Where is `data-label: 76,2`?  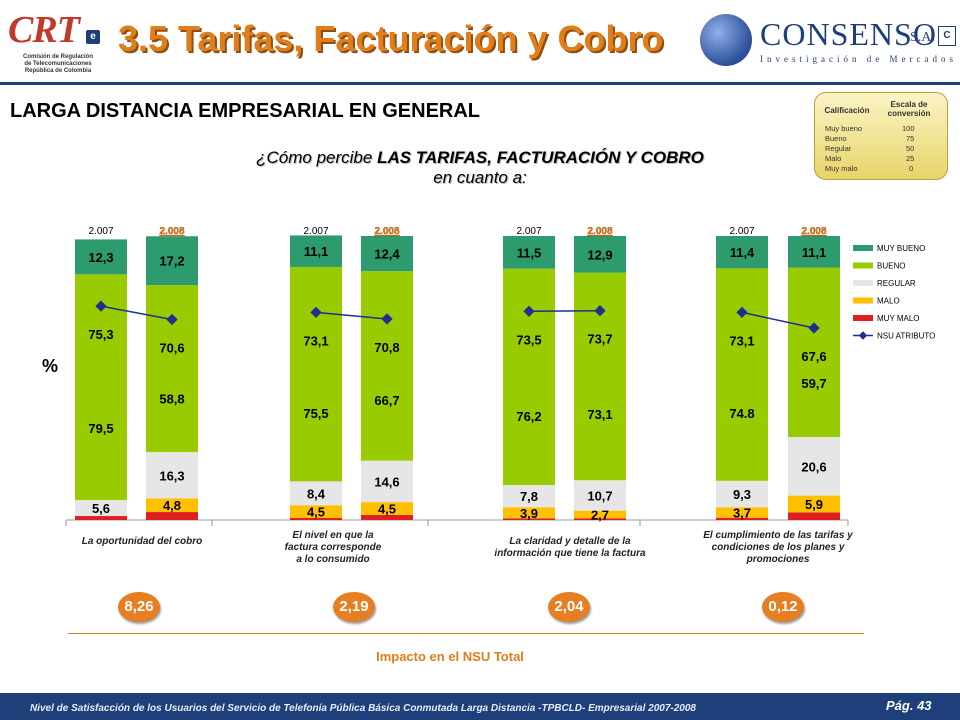 data-label: 76,2 is located at coordinates (528, 416).